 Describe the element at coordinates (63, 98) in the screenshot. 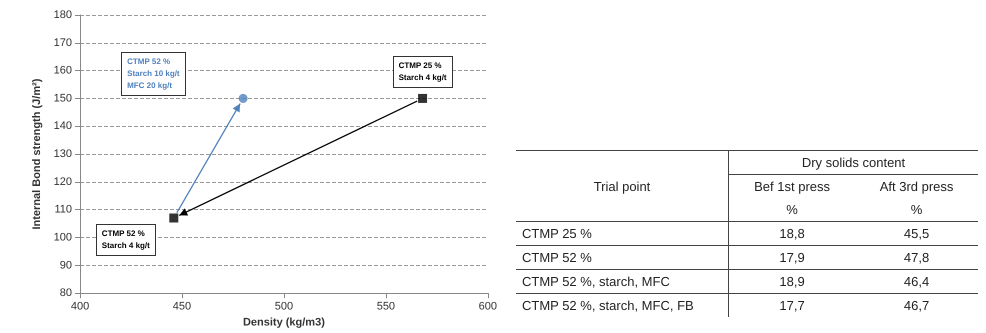

I see `y-tick-label: 150` at that location.